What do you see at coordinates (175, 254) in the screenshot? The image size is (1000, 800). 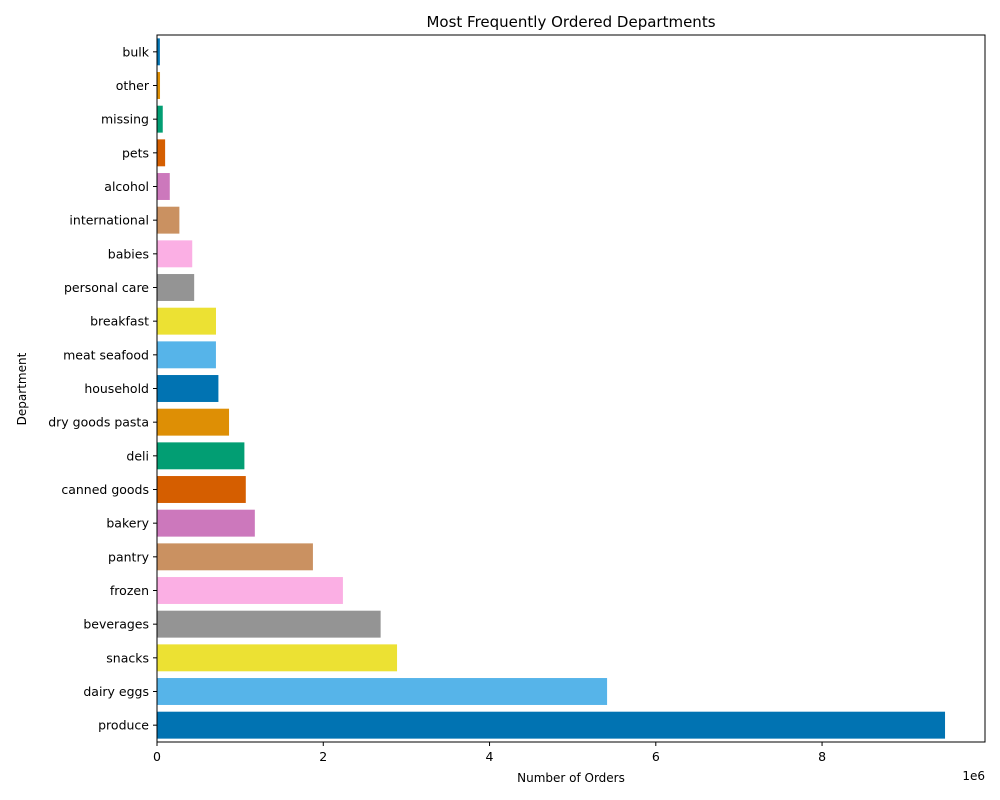 I see `bar-babies` at bounding box center [175, 254].